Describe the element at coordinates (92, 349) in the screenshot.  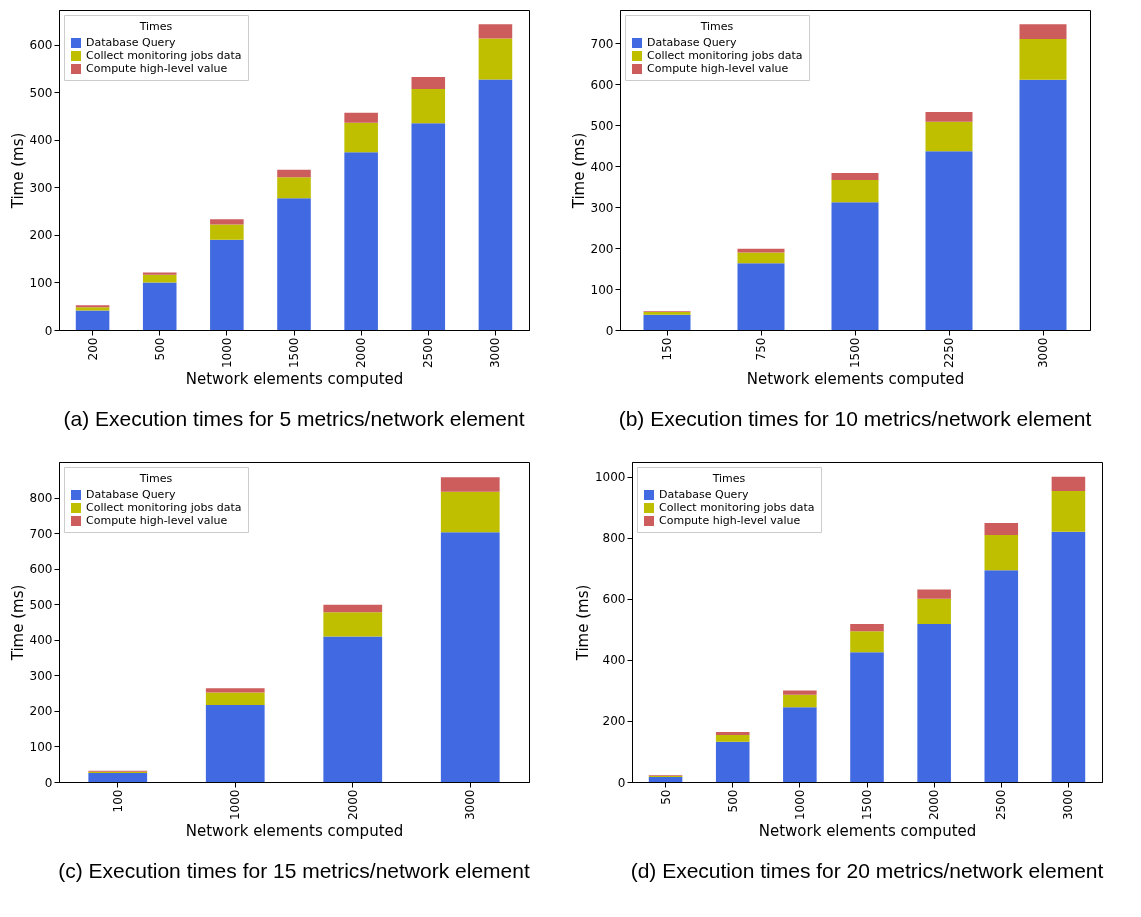
I see `x-tick-label: 200` at that location.